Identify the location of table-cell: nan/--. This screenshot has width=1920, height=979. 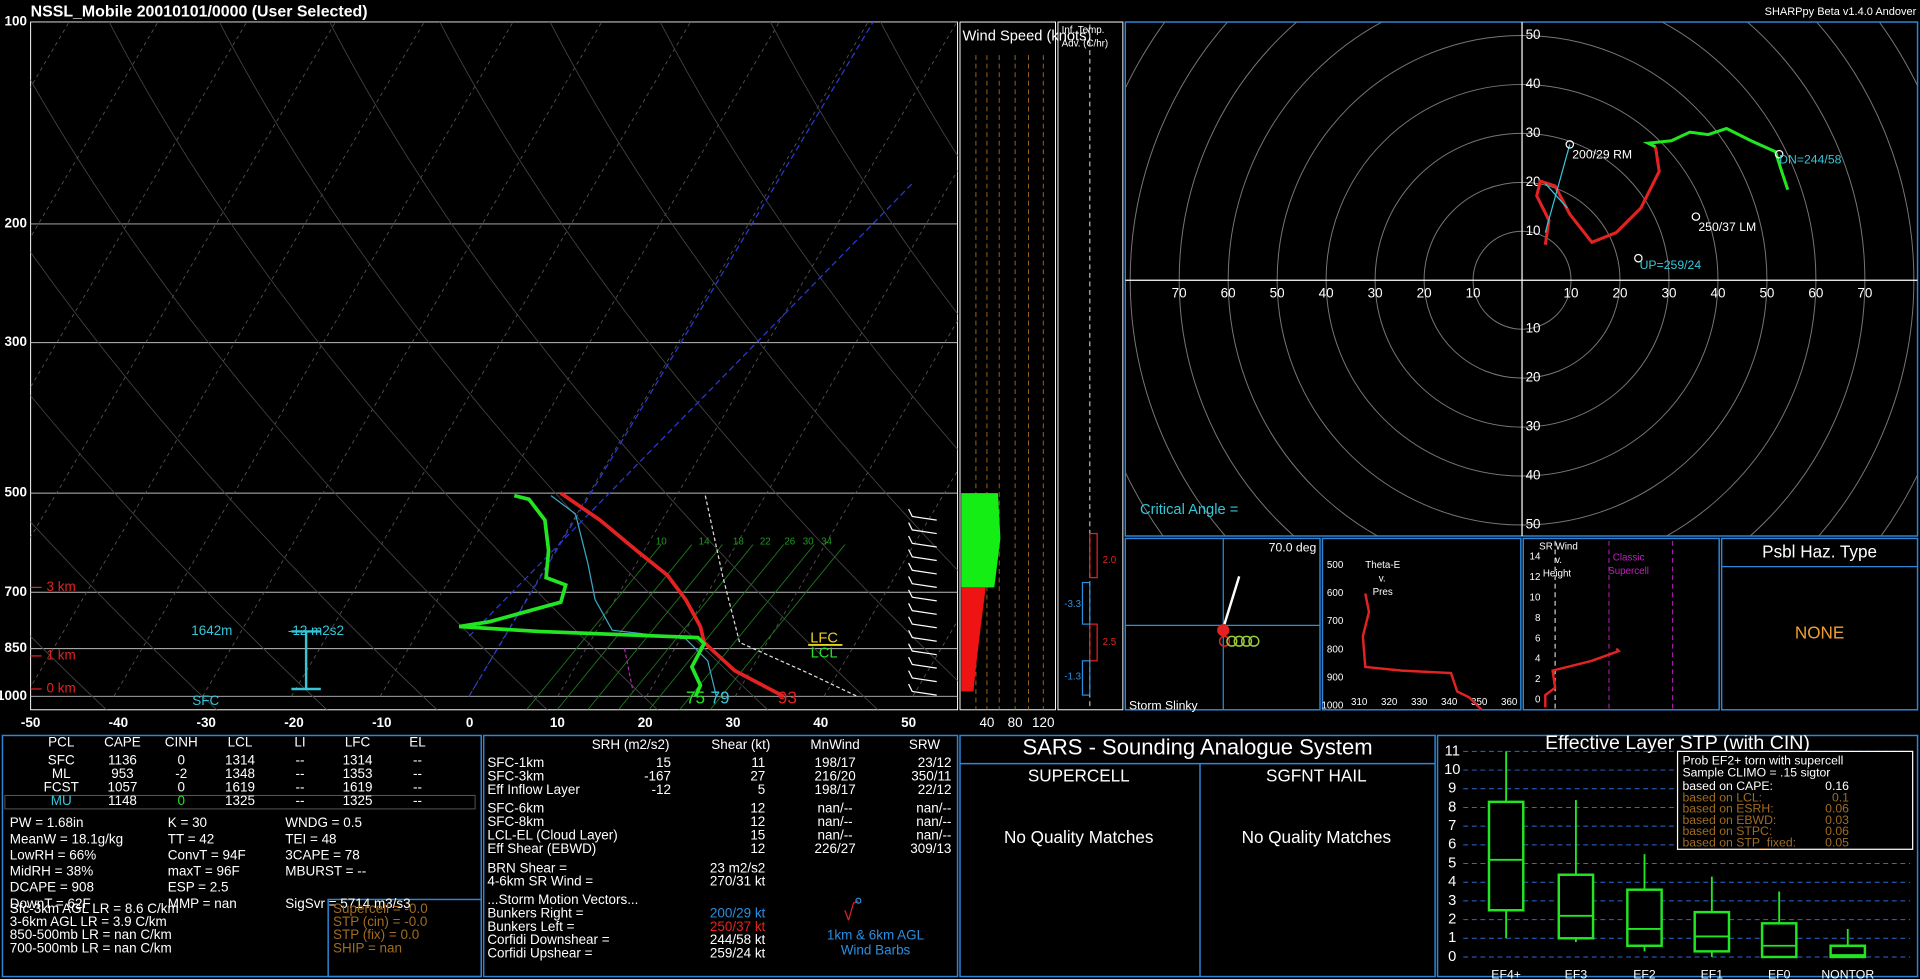
(835, 821).